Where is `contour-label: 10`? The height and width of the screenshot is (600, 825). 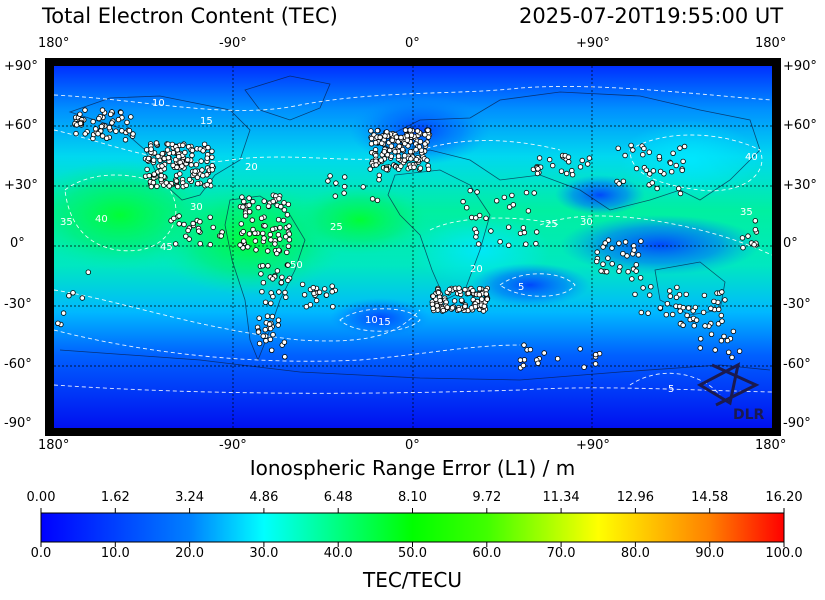
contour-label: 10 is located at coordinates (158, 103).